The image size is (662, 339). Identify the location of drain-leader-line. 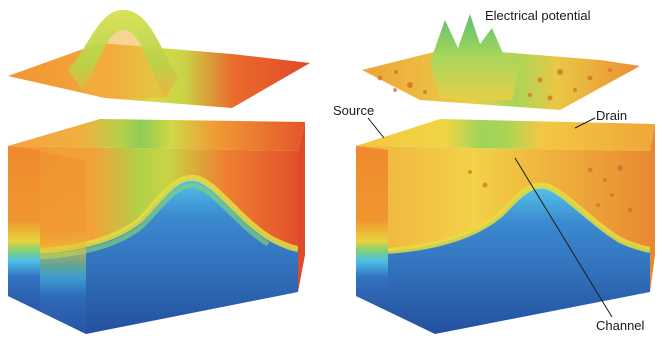
(585, 123).